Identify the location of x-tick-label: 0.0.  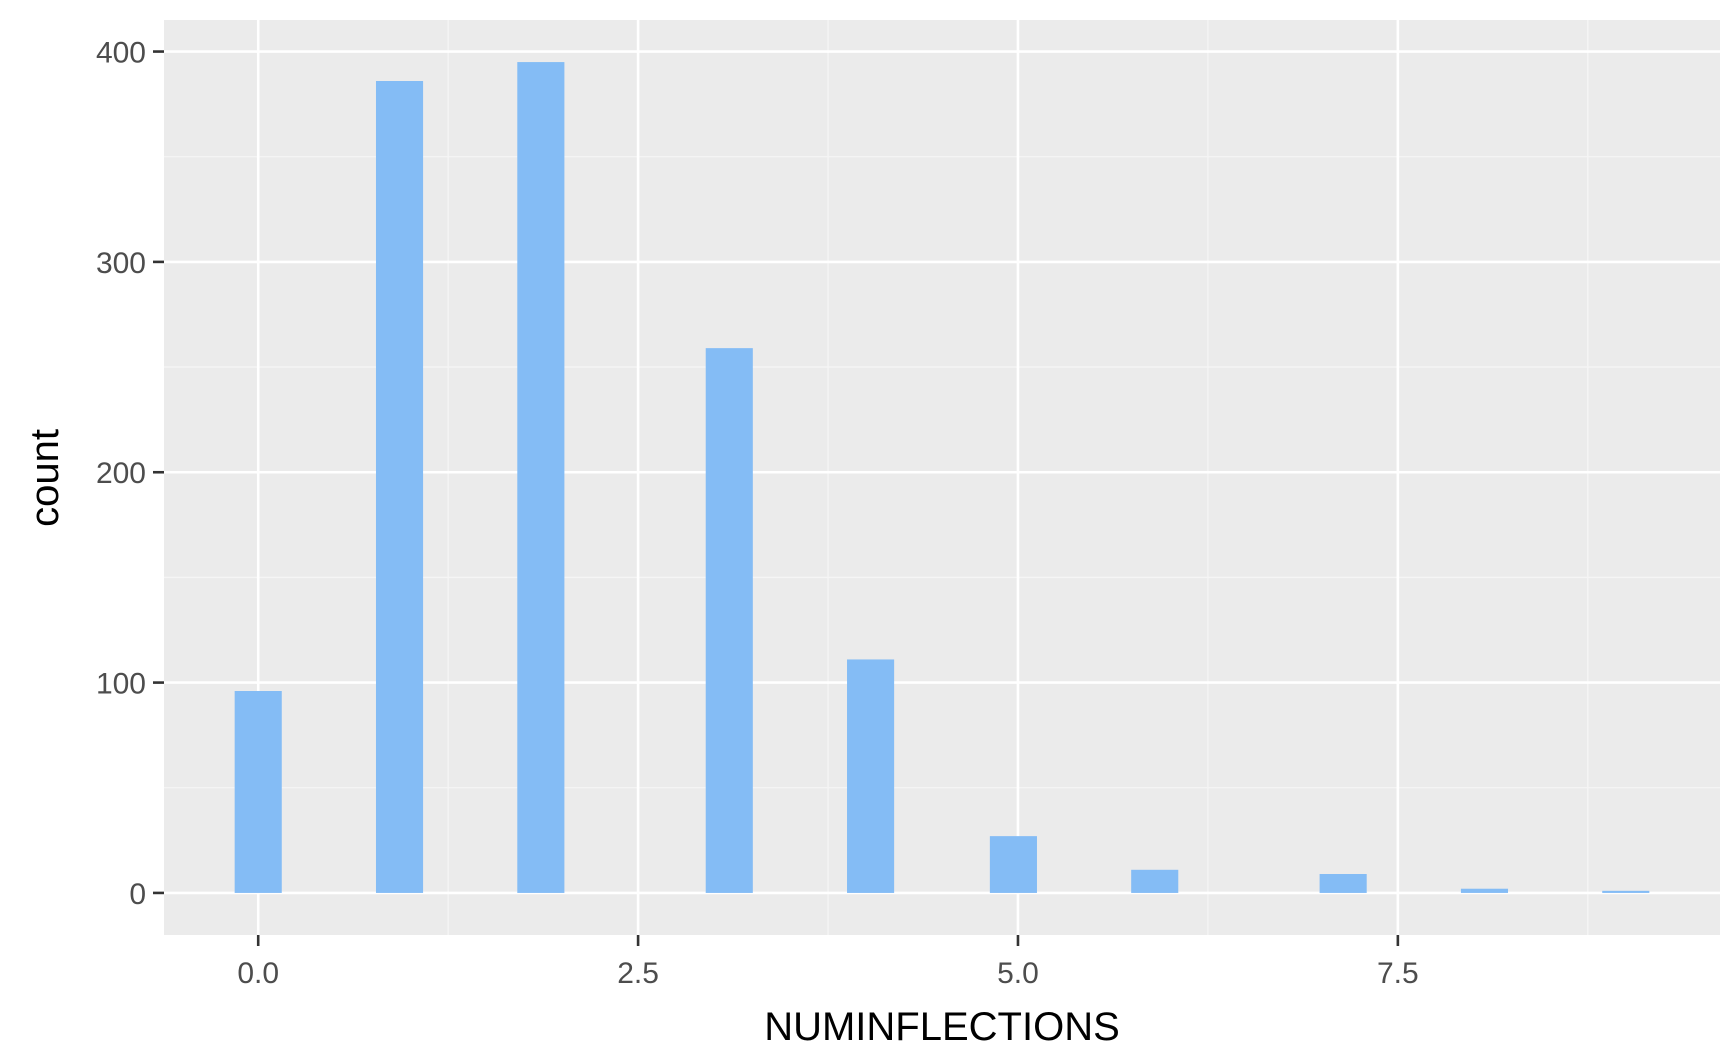
(258, 973).